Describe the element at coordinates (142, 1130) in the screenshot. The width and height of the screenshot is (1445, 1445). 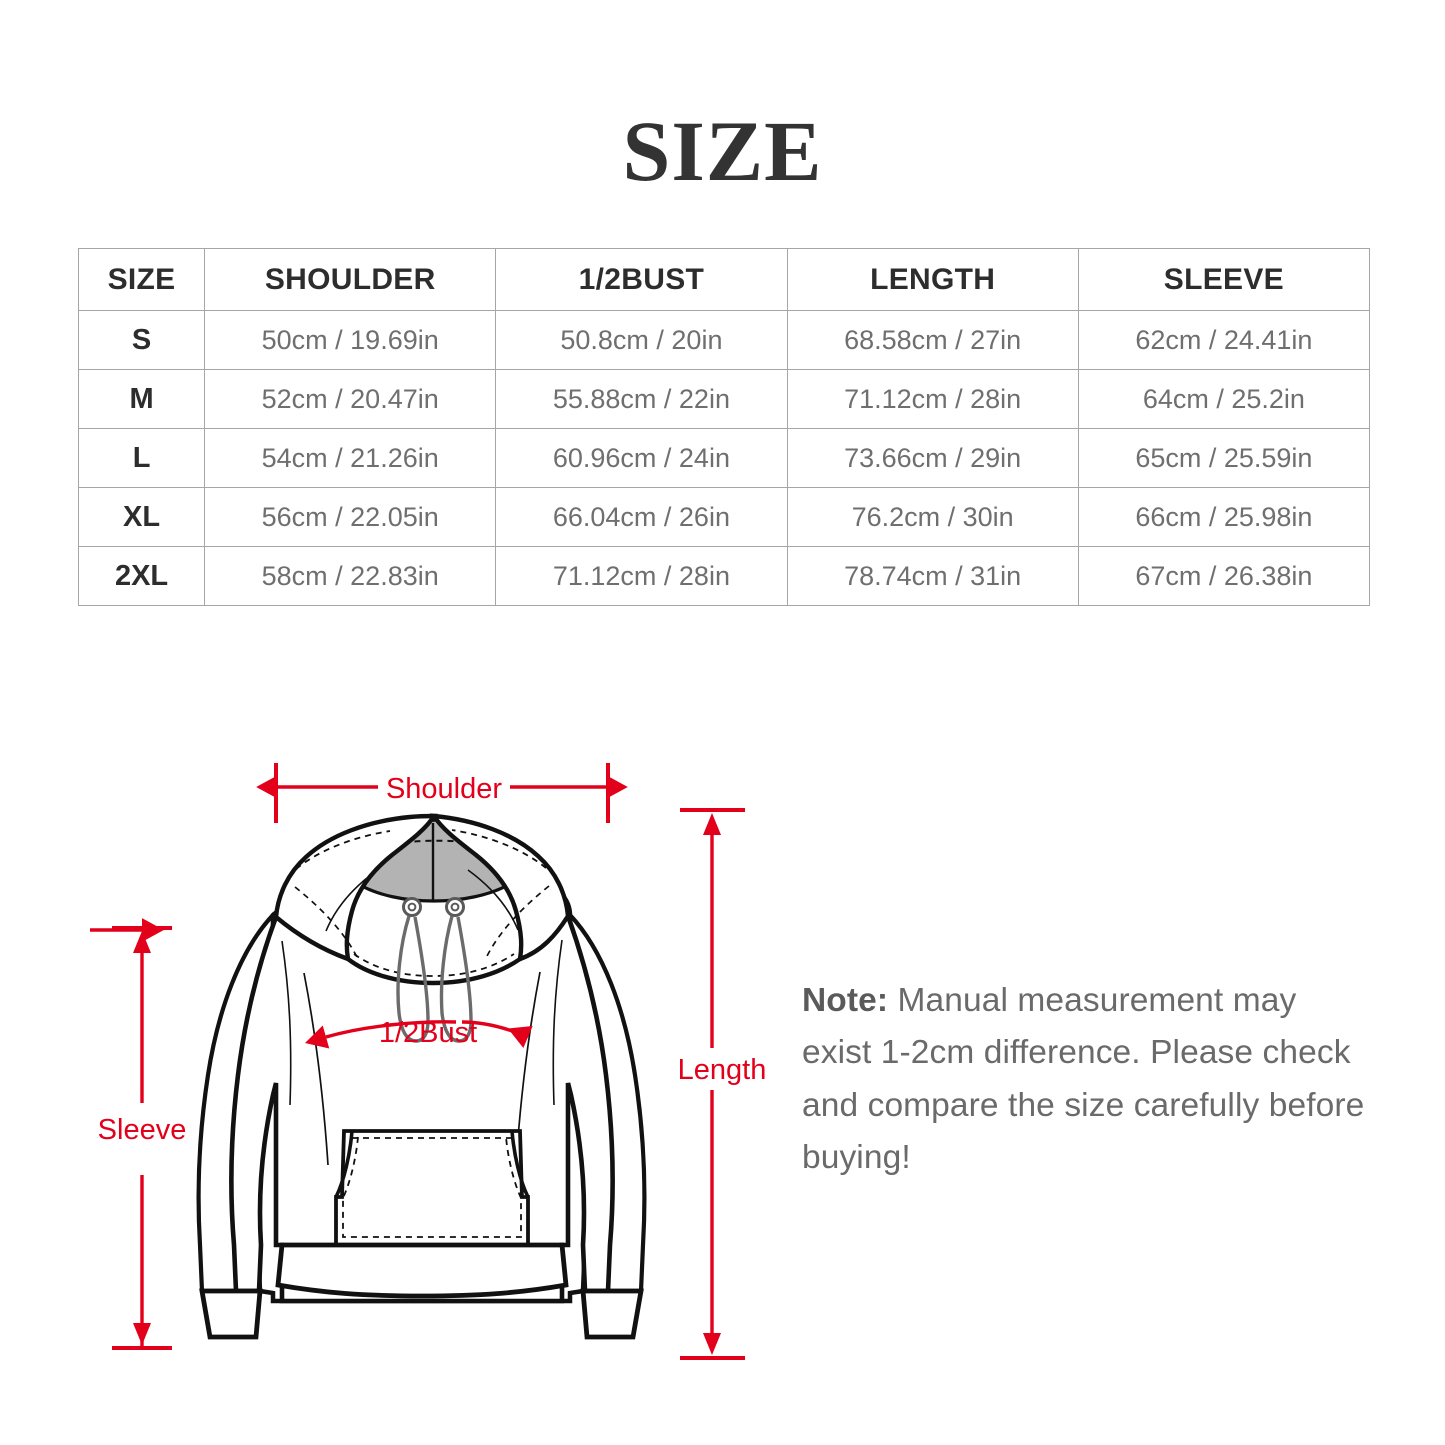
I see `sleeve-label: Sleeve` at that location.